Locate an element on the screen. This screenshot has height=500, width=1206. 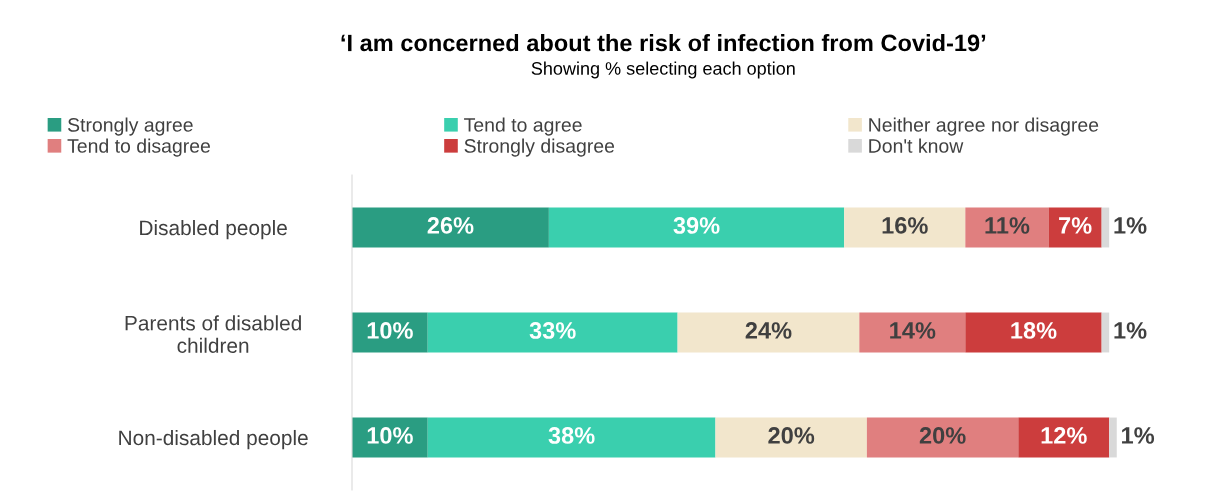
data-label: 33% is located at coordinates (552, 330).